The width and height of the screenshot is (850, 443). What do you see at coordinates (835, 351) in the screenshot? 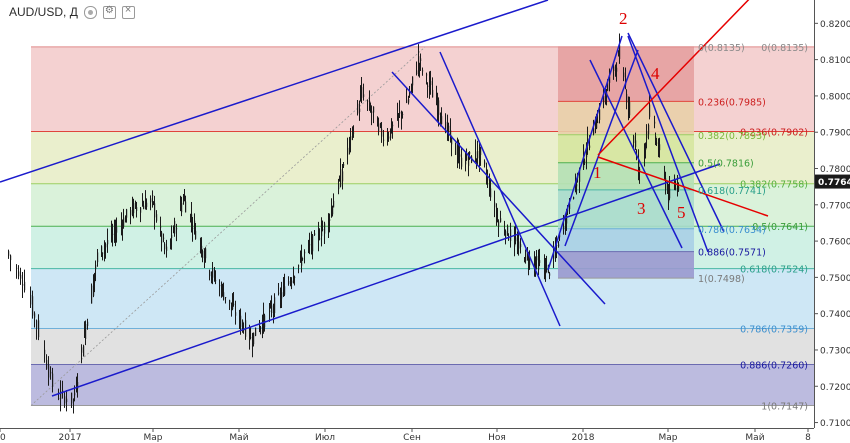
I see `price-tick-label: 0.7300` at bounding box center [835, 351].